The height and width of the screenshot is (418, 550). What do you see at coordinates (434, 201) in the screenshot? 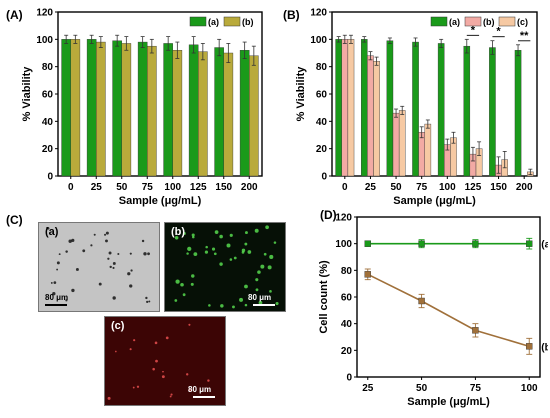
I see `chart-b-xlabel: Sample (μg/mL)` at bounding box center [434, 201].